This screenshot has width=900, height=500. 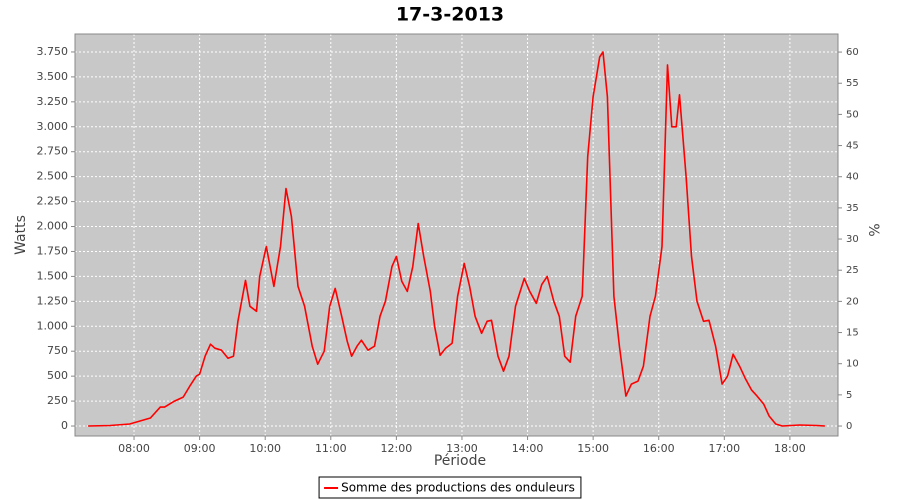 I want to click on y-axis-title: Watts, so click(x=21, y=235).